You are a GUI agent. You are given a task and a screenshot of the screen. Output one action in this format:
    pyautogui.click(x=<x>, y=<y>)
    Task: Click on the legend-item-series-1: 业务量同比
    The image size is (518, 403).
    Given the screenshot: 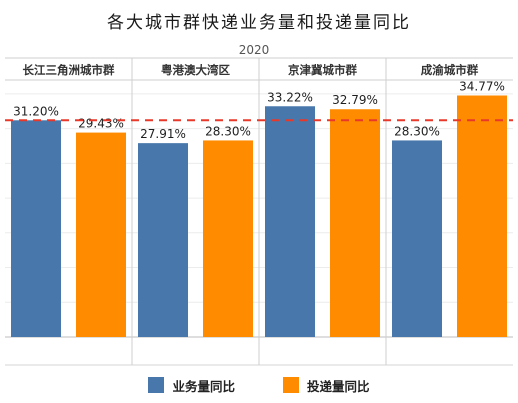 What is the action you would take?
    pyautogui.click(x=191, y=385)
    